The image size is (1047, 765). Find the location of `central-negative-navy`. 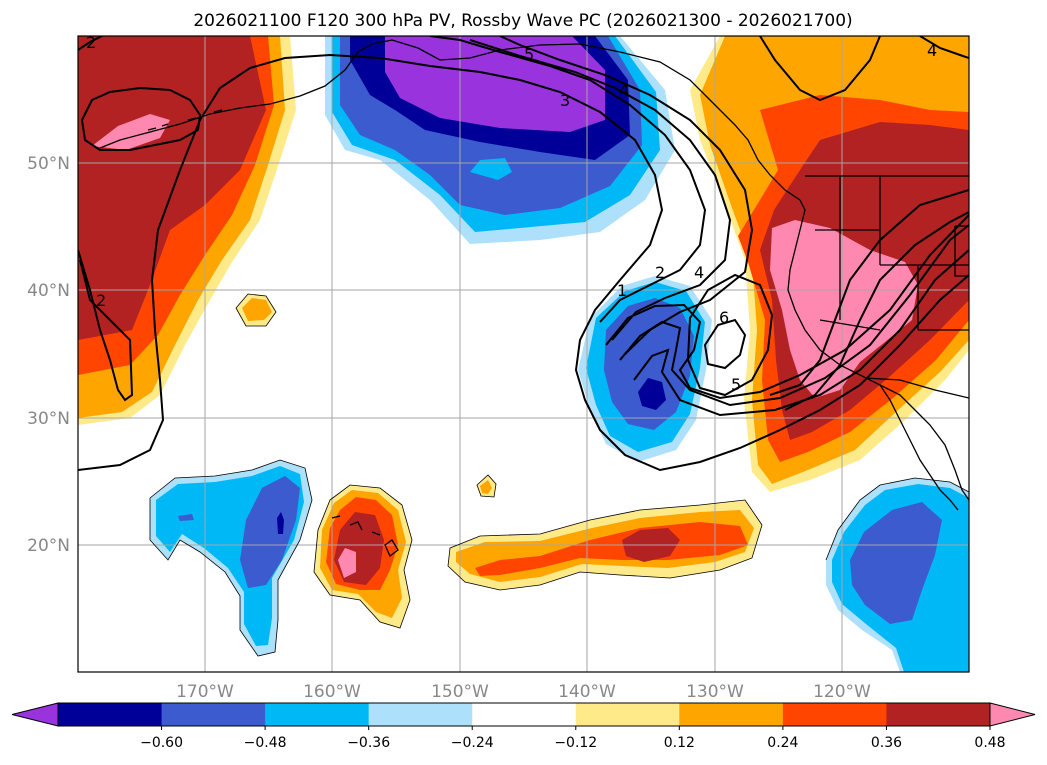

central-negative-navy is located at coordinates (652, 394).